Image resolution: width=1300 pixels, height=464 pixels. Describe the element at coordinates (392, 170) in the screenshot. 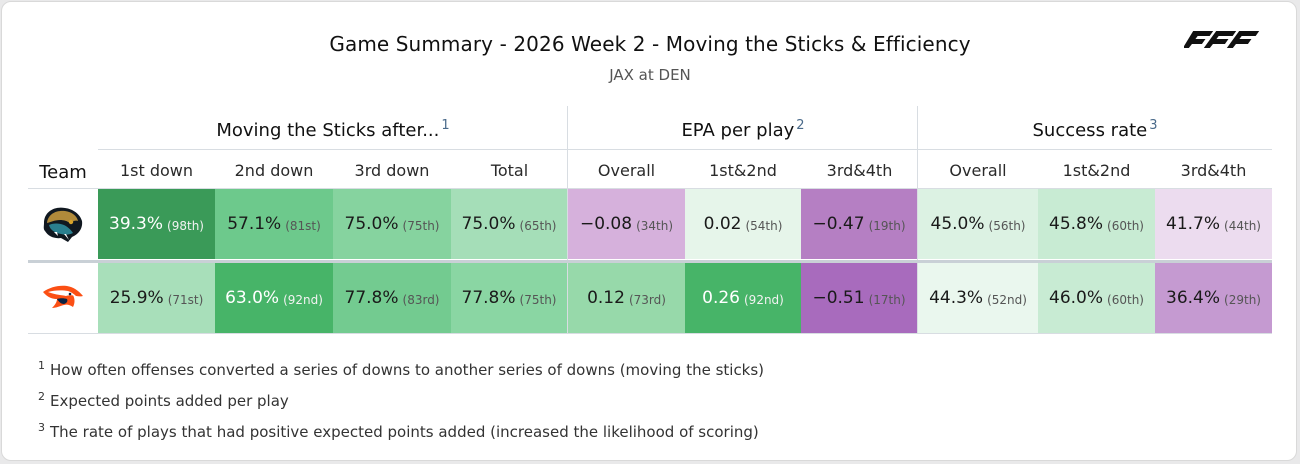

I see `column-header: 3rd down` at that location.